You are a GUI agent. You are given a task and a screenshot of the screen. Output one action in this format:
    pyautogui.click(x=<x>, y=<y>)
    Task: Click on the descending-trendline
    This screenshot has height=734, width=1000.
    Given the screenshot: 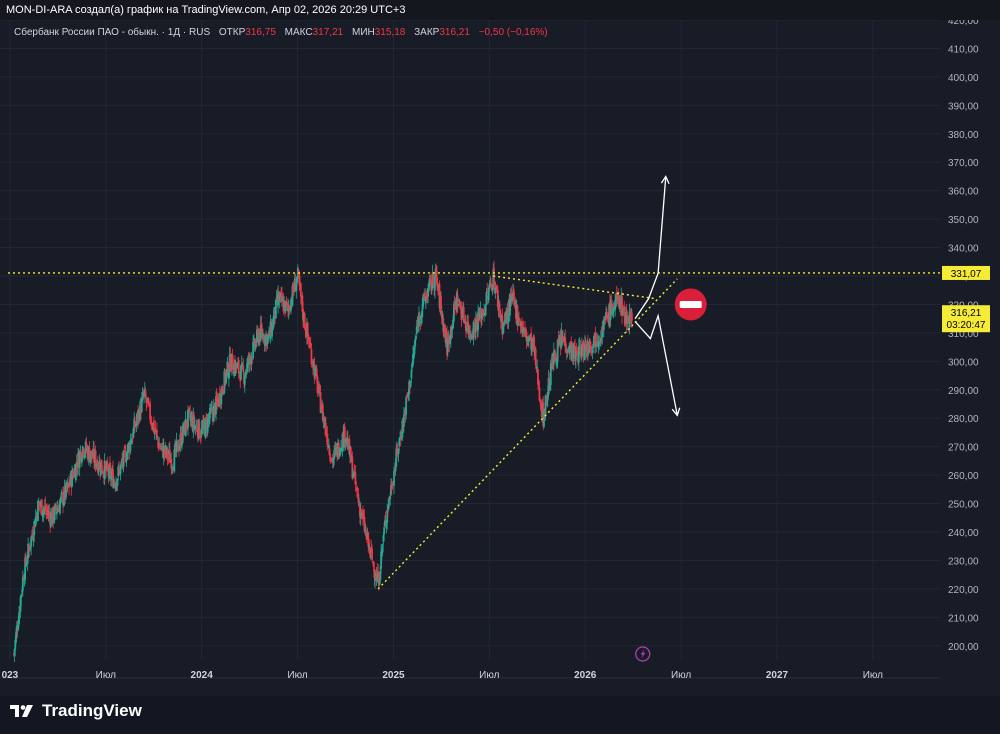 What is the action you would take?
    pyautogui.click(x=575, y=287)
    